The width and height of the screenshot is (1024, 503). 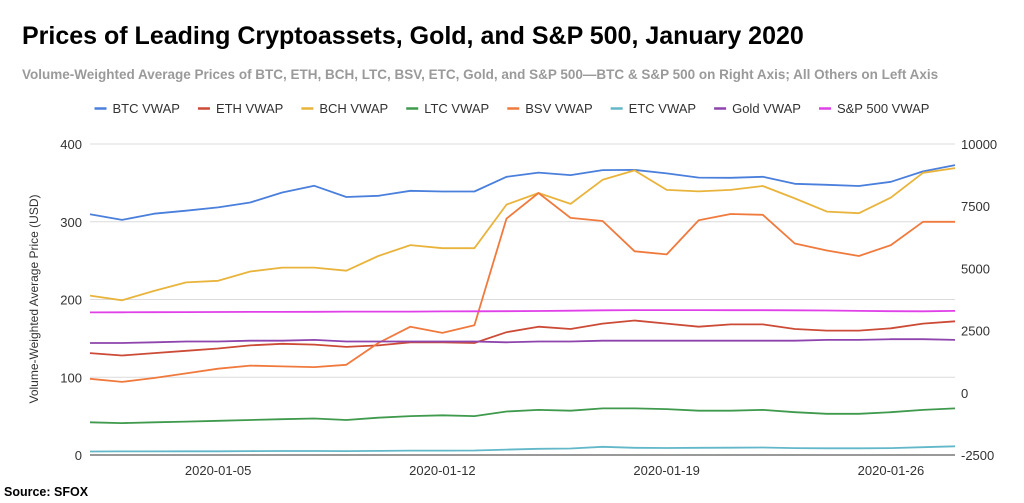 I want to click on right-tick-label: -2500, so click(x=977, y=455).